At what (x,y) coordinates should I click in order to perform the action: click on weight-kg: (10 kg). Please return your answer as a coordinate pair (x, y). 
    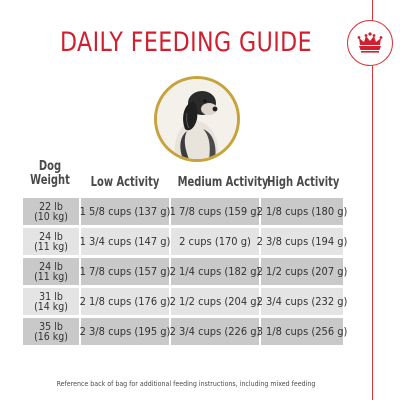
    Looking at the image, I should click on (51, 216).